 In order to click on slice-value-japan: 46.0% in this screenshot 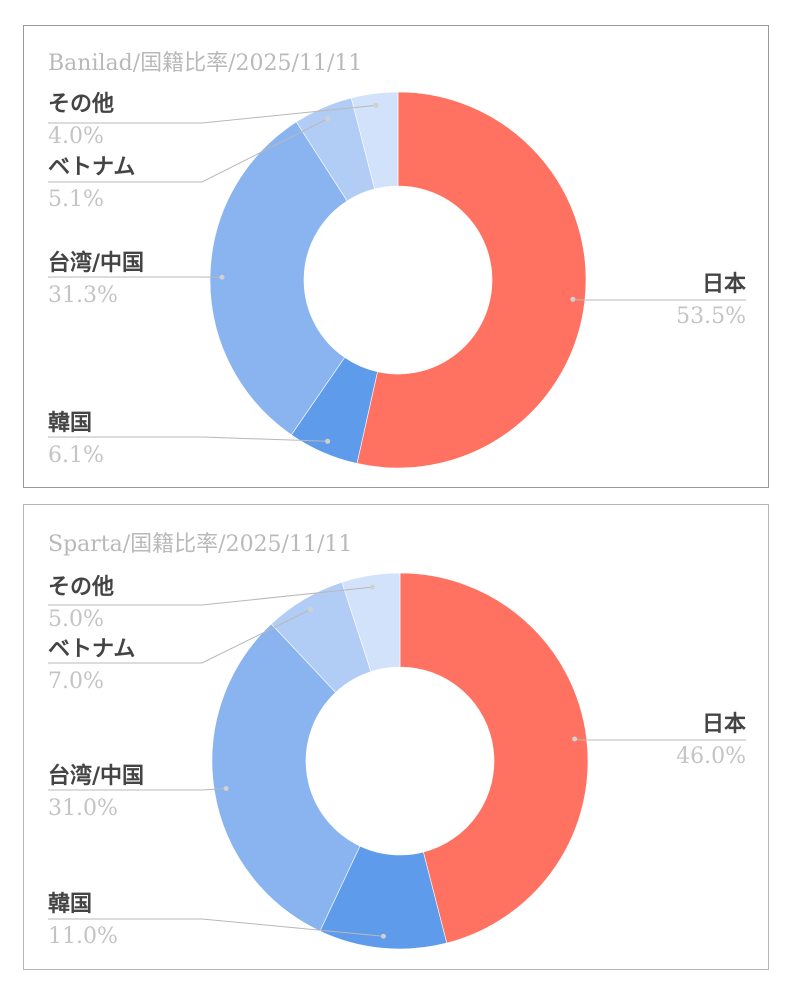, I will do `click(711, 756)`.